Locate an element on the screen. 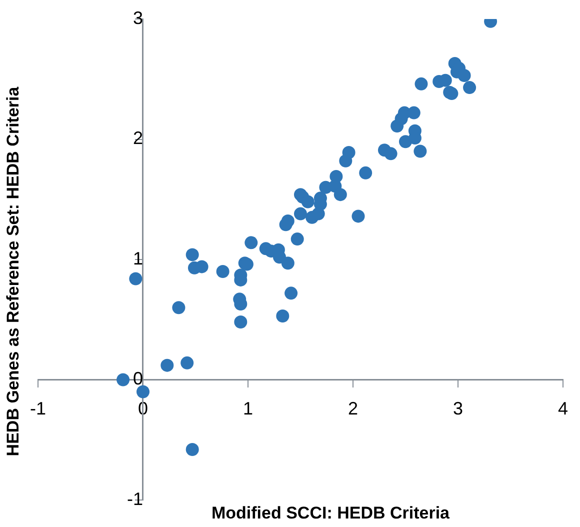 This screenshot has height=527, width=580. x-tick-label: -1 is located at coordinates (38, 408).